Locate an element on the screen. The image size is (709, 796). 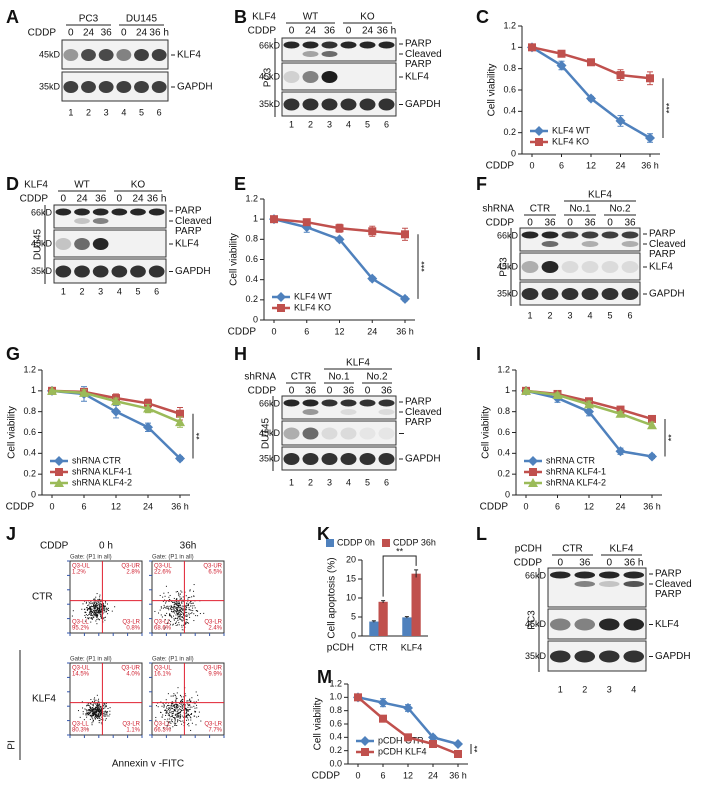
legend-swatch is located at coordinates (330, 543).